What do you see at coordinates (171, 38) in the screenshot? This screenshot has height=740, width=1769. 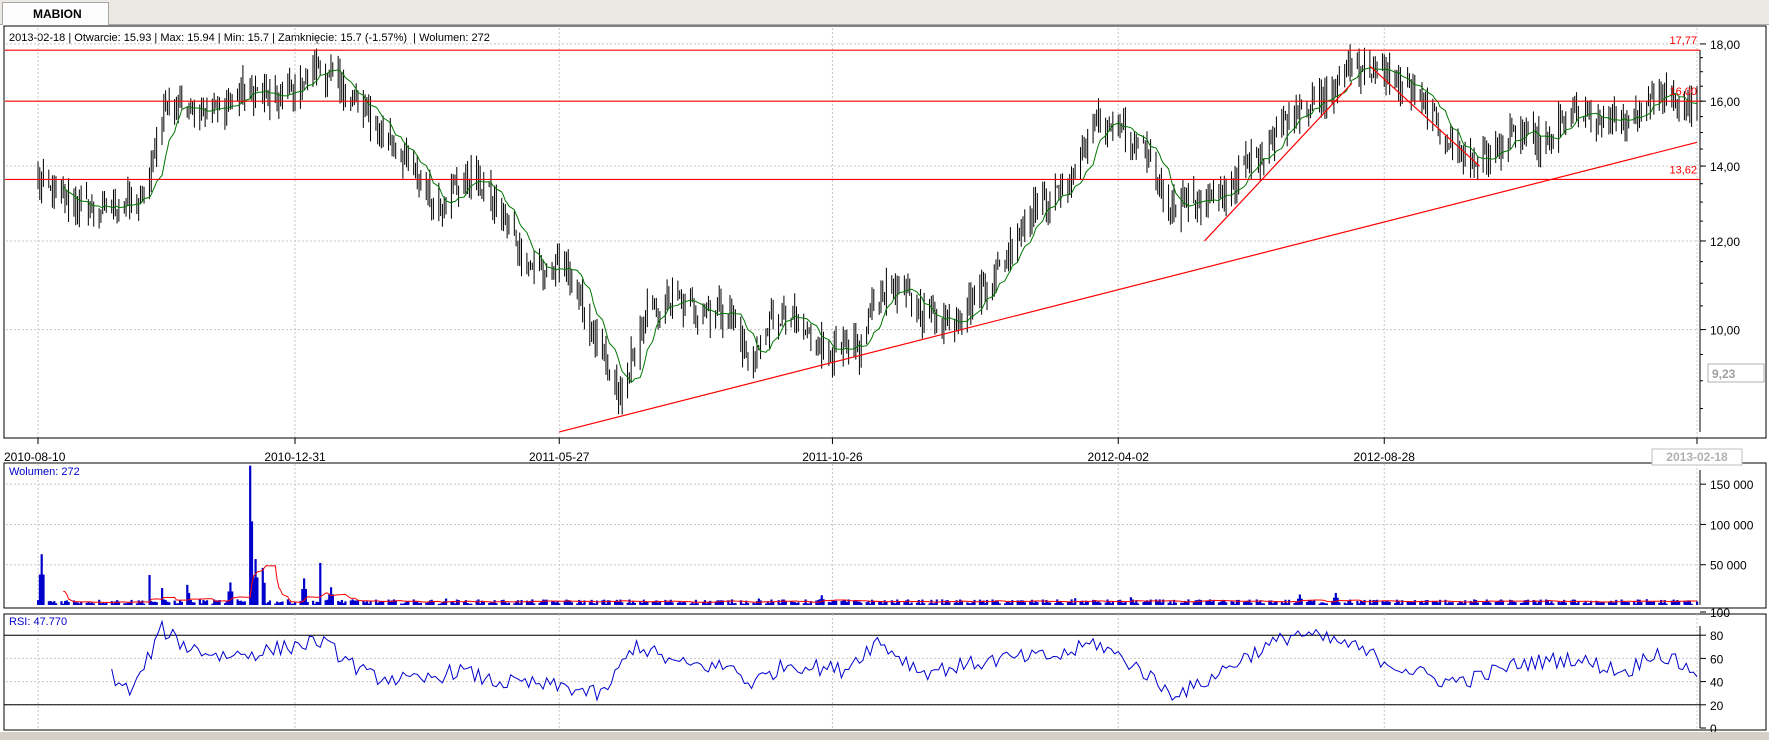 I see `info-max-label: Max` at bounding box center [171, 38].